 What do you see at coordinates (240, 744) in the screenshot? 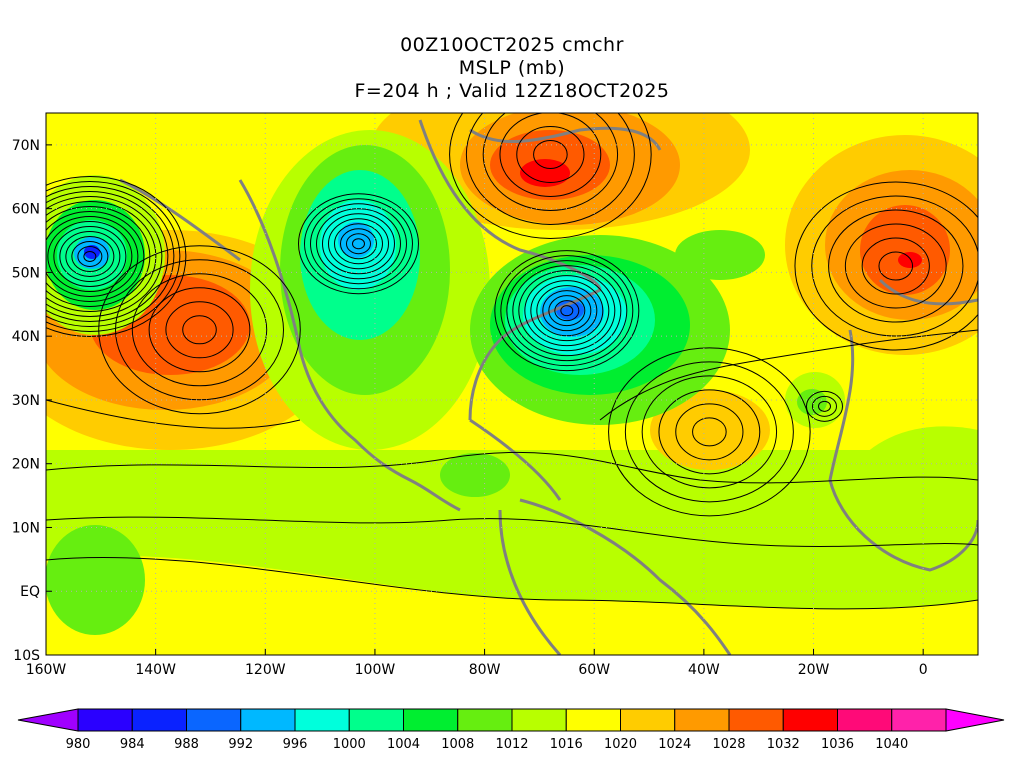
I see `colorbar-label: 992` at bounding box center [240, 744].